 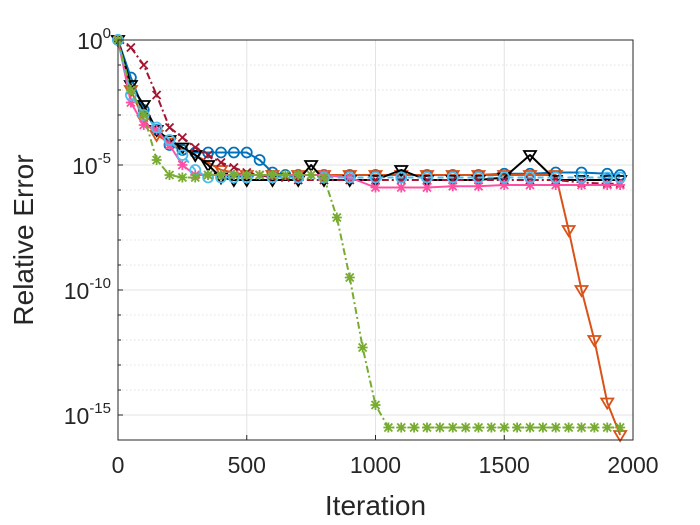 I want to click on x-tick-label: 1000, so click(x=375, y=465).